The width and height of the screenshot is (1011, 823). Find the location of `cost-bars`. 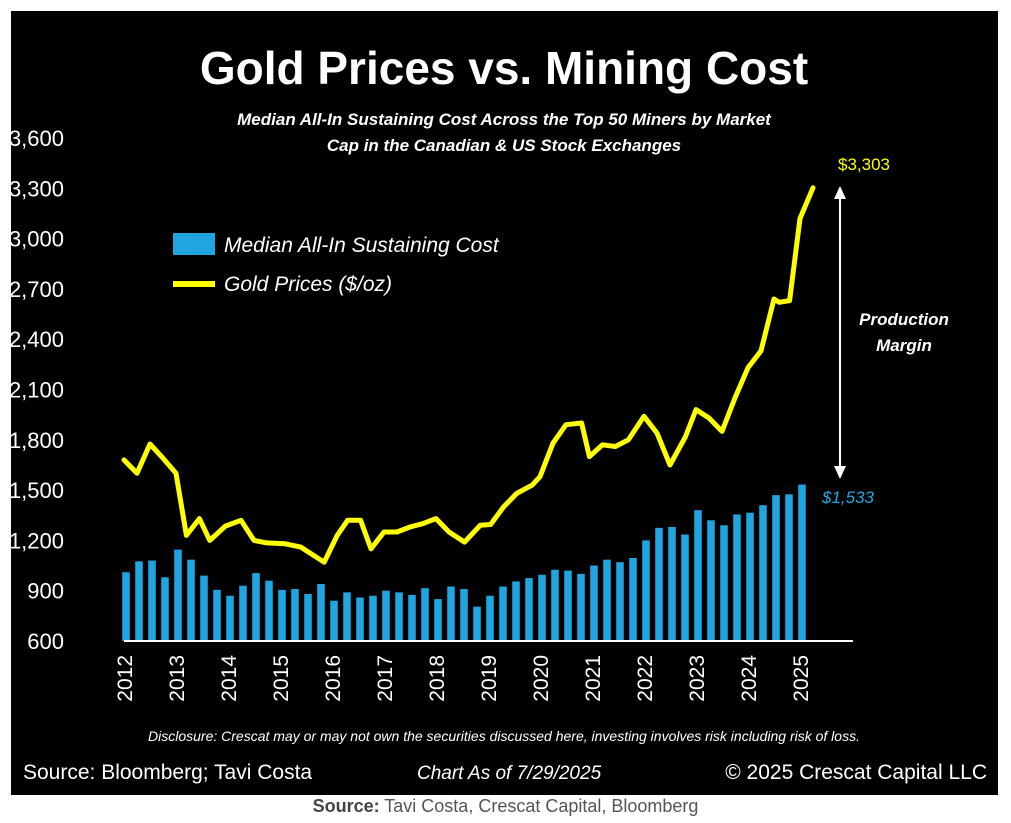

cost-bars is located at coordinates (464, 562).